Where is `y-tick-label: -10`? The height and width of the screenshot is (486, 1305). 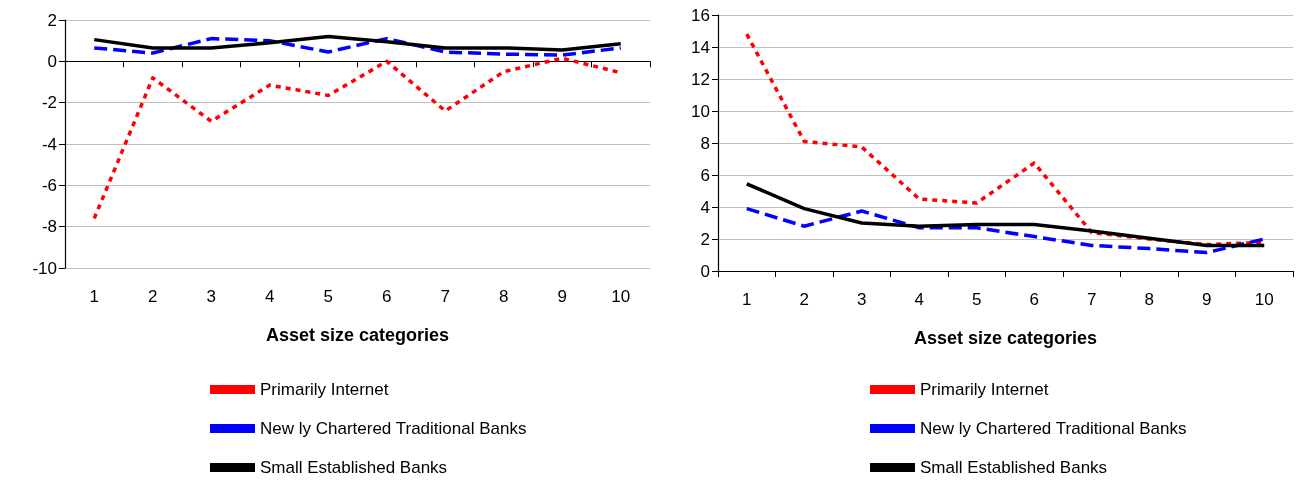 y-tick-label: -10 is located at coordinates (44, 268).